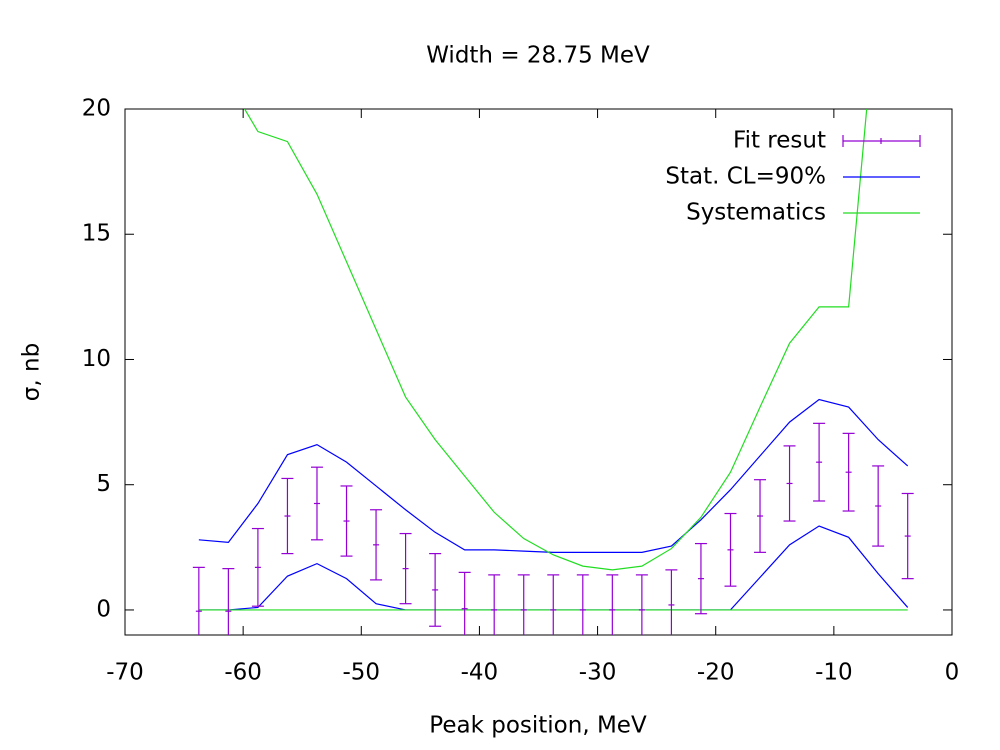 This screenshot has height=750, width=1000. What do you see at coordinates (96, 234) in the screenshot?
I see `y-tick-label: 15` at bounding box center [96, 234].